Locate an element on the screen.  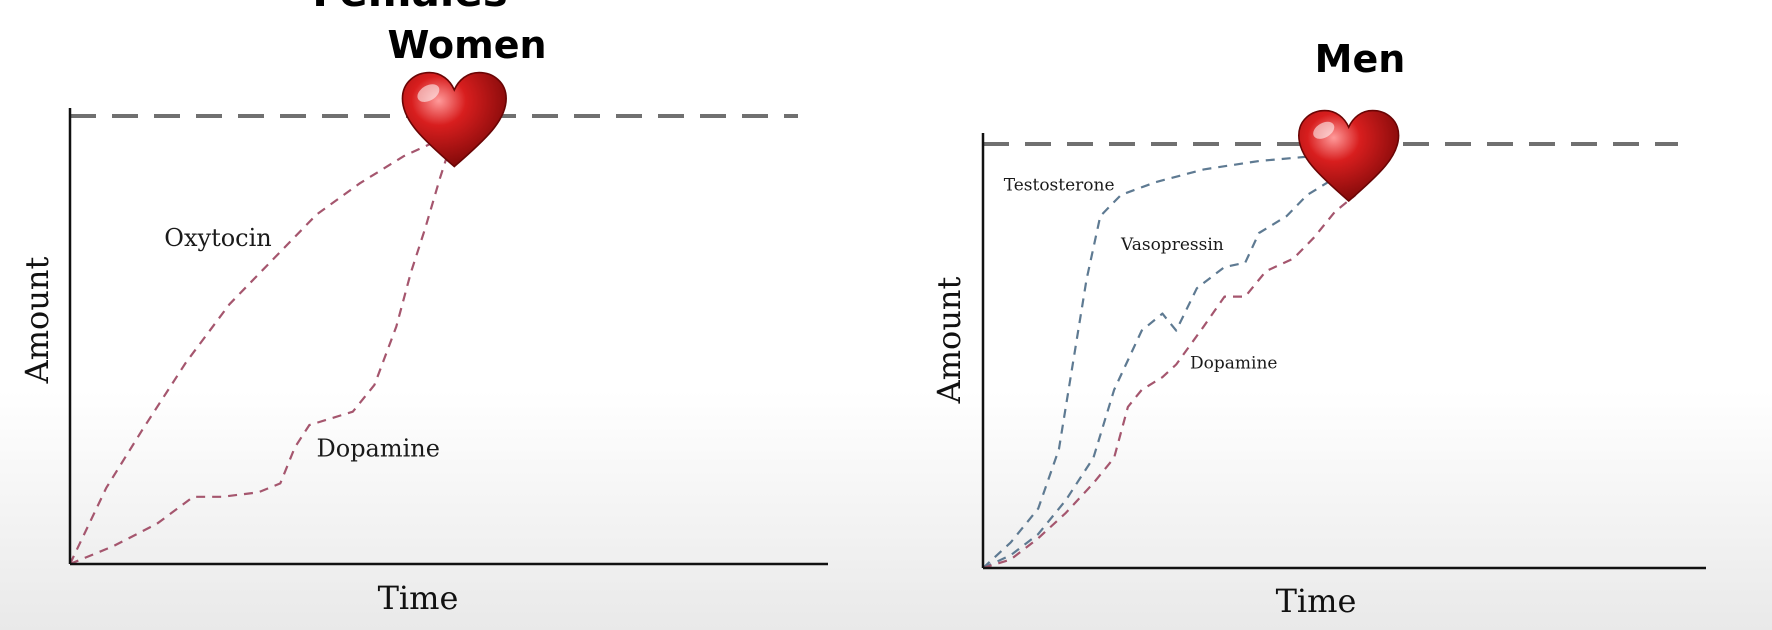
women-x-axis-label: Time is located at coordinates (418, 598).